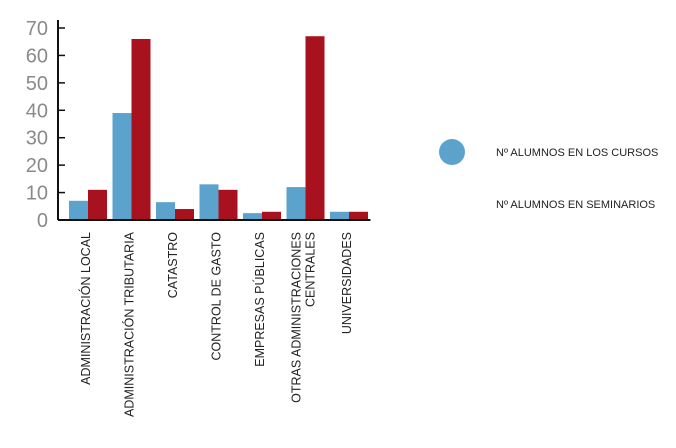 This screenshot has height=448, width=676. What do you see at coordinates (37, 166) in the screenshot?
I see `y-tick-label-20: 20` at bounding box center [37, 166].